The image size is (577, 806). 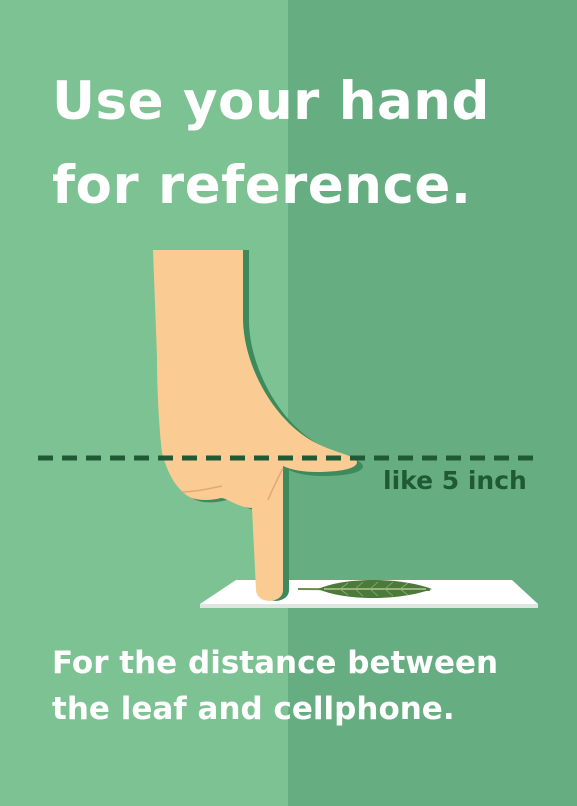 I want to click on footer-line-1: For the distance between, so click(x=275, y=663).